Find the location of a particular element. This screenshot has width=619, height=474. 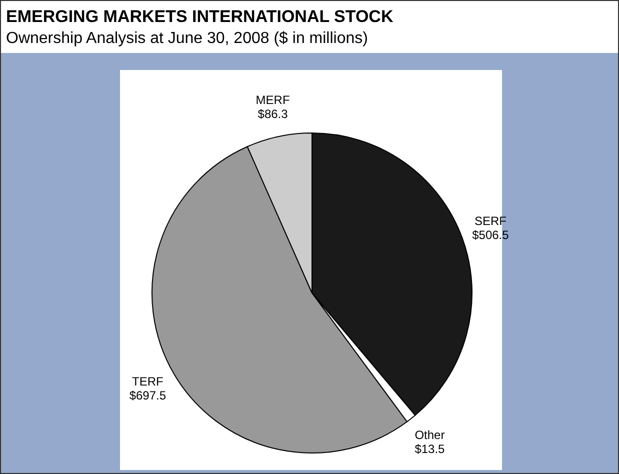

slice-label: TERF is located at coordinates (148, 381).